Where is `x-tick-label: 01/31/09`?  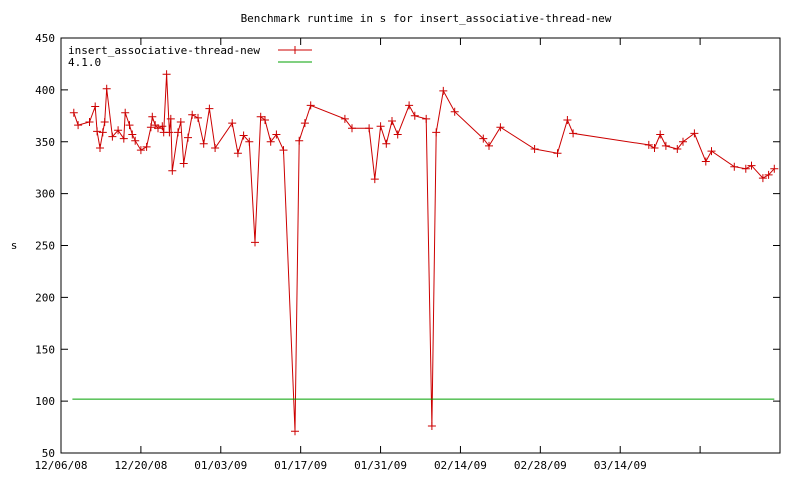 x-tick-label: 01/31/09 is located at coordinates (380, 465).